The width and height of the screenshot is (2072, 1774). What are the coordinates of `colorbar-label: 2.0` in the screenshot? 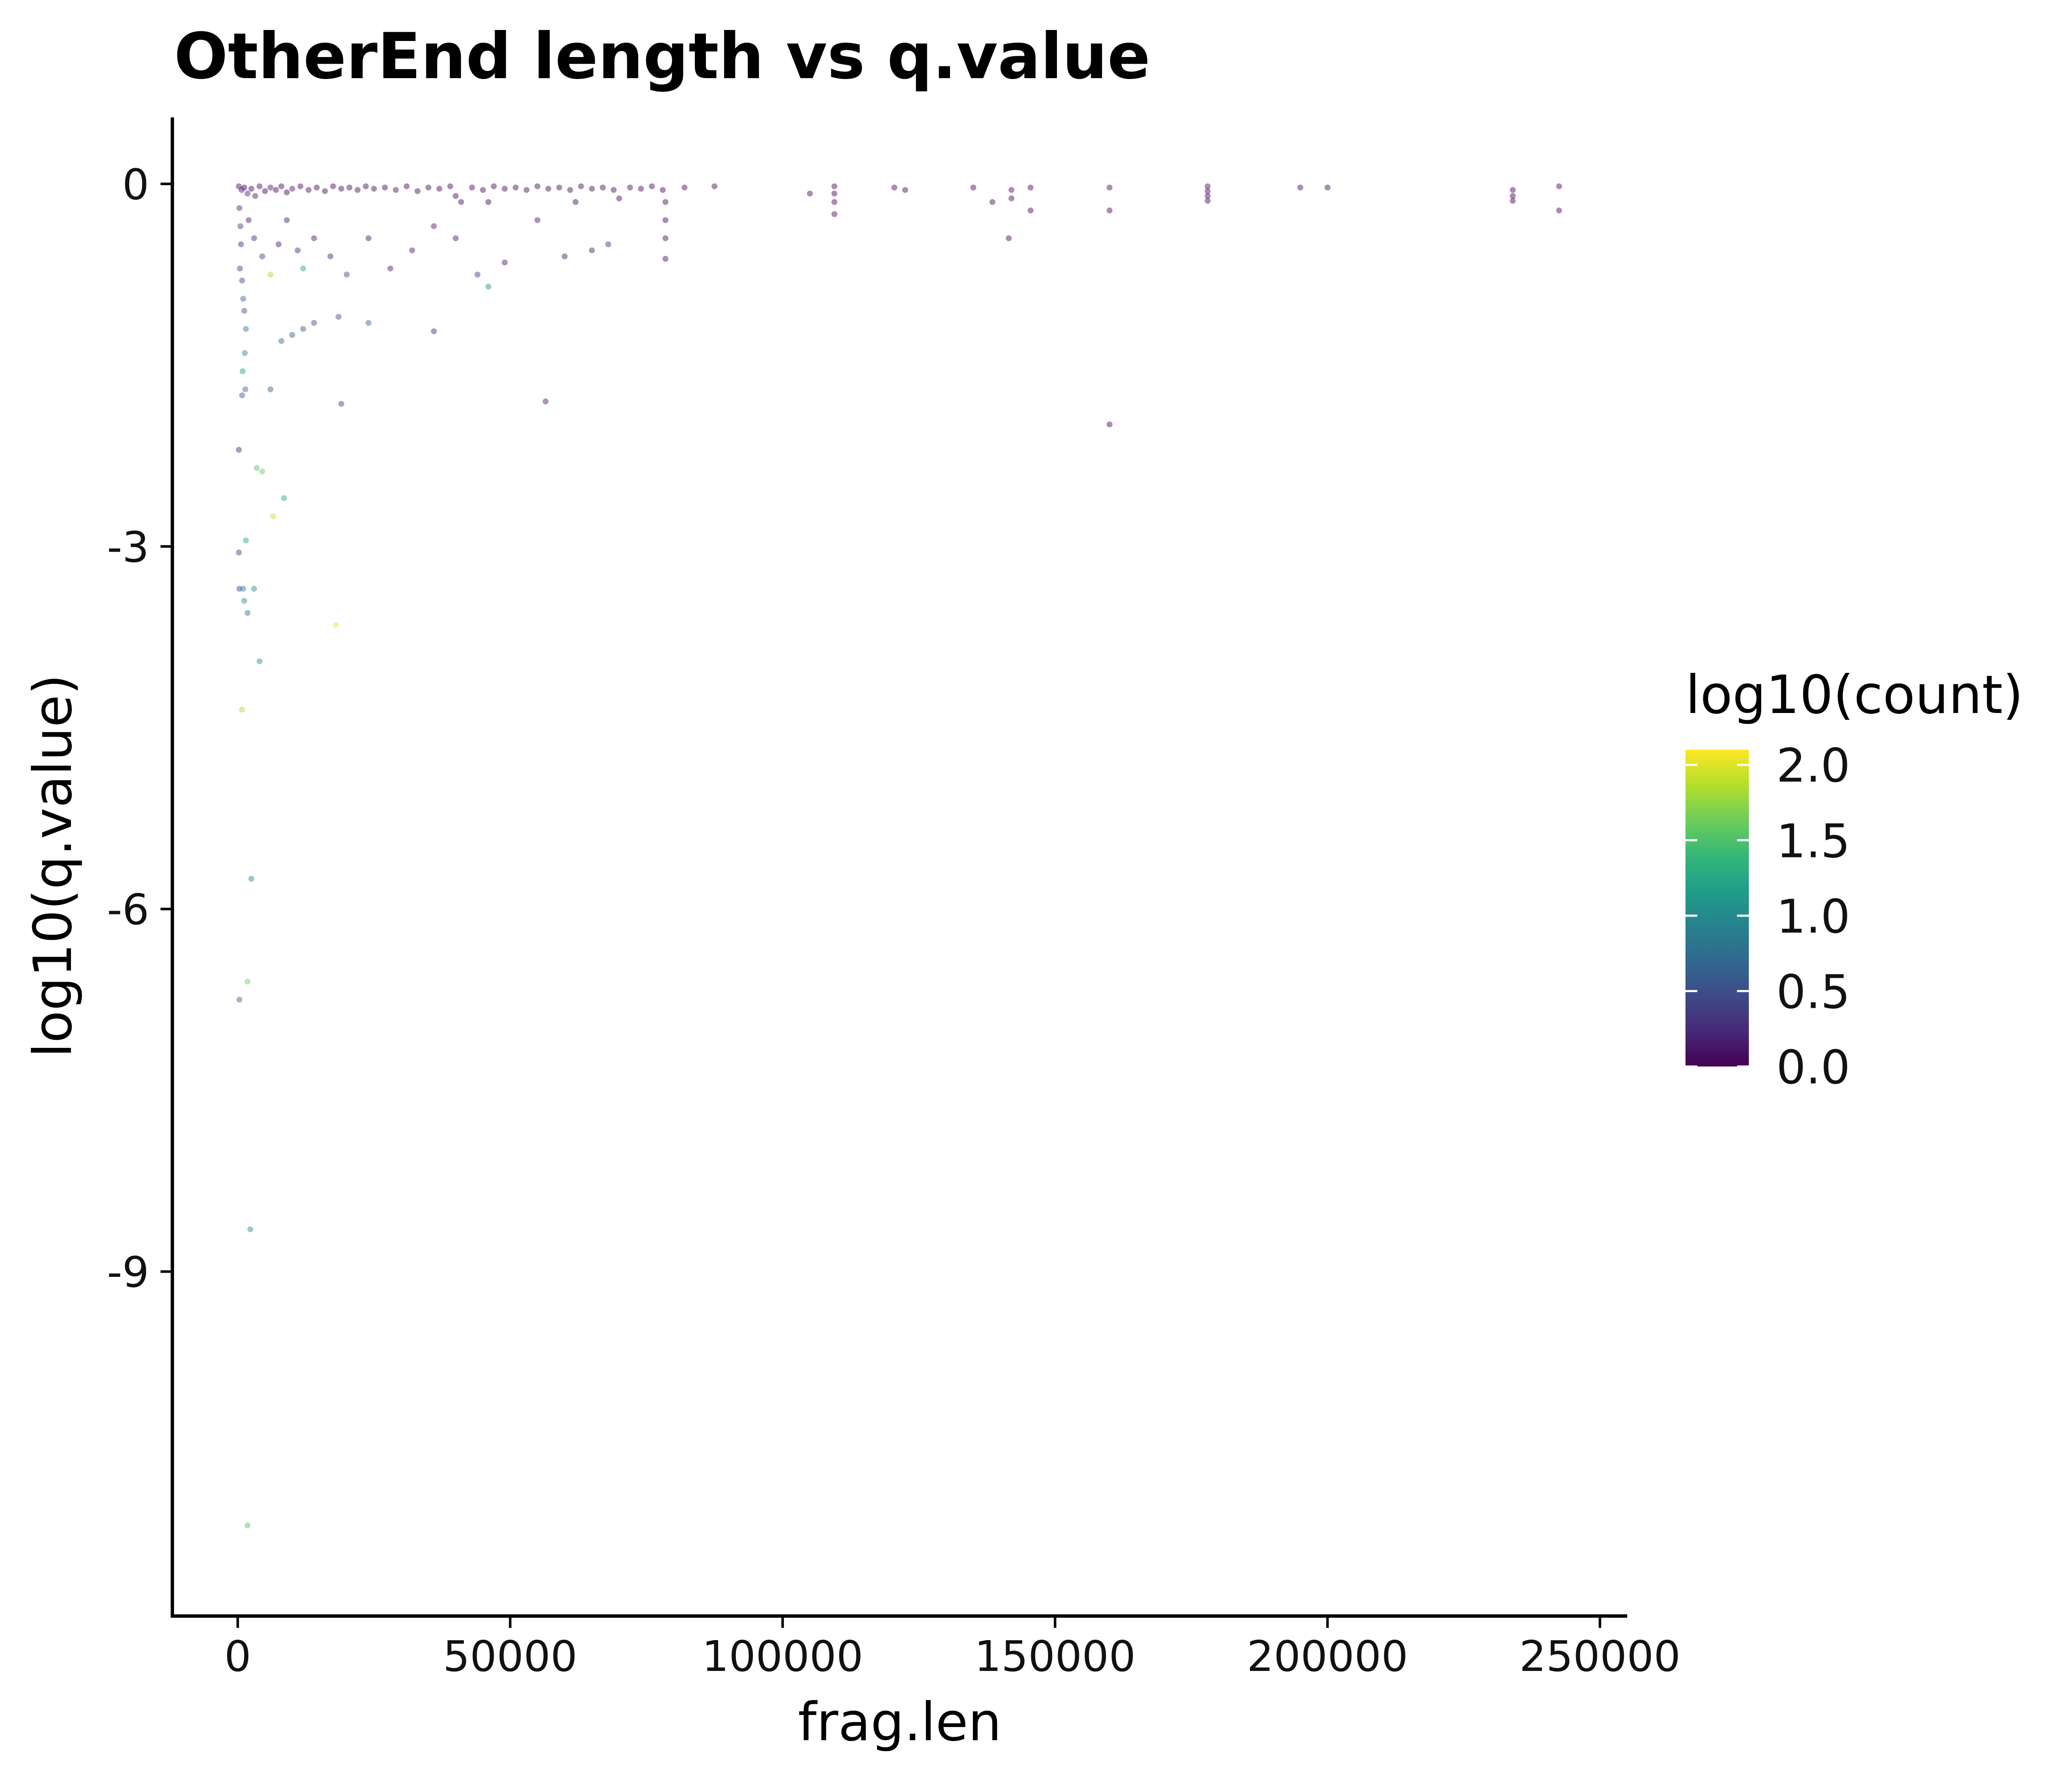 It's located at (1813, 766).